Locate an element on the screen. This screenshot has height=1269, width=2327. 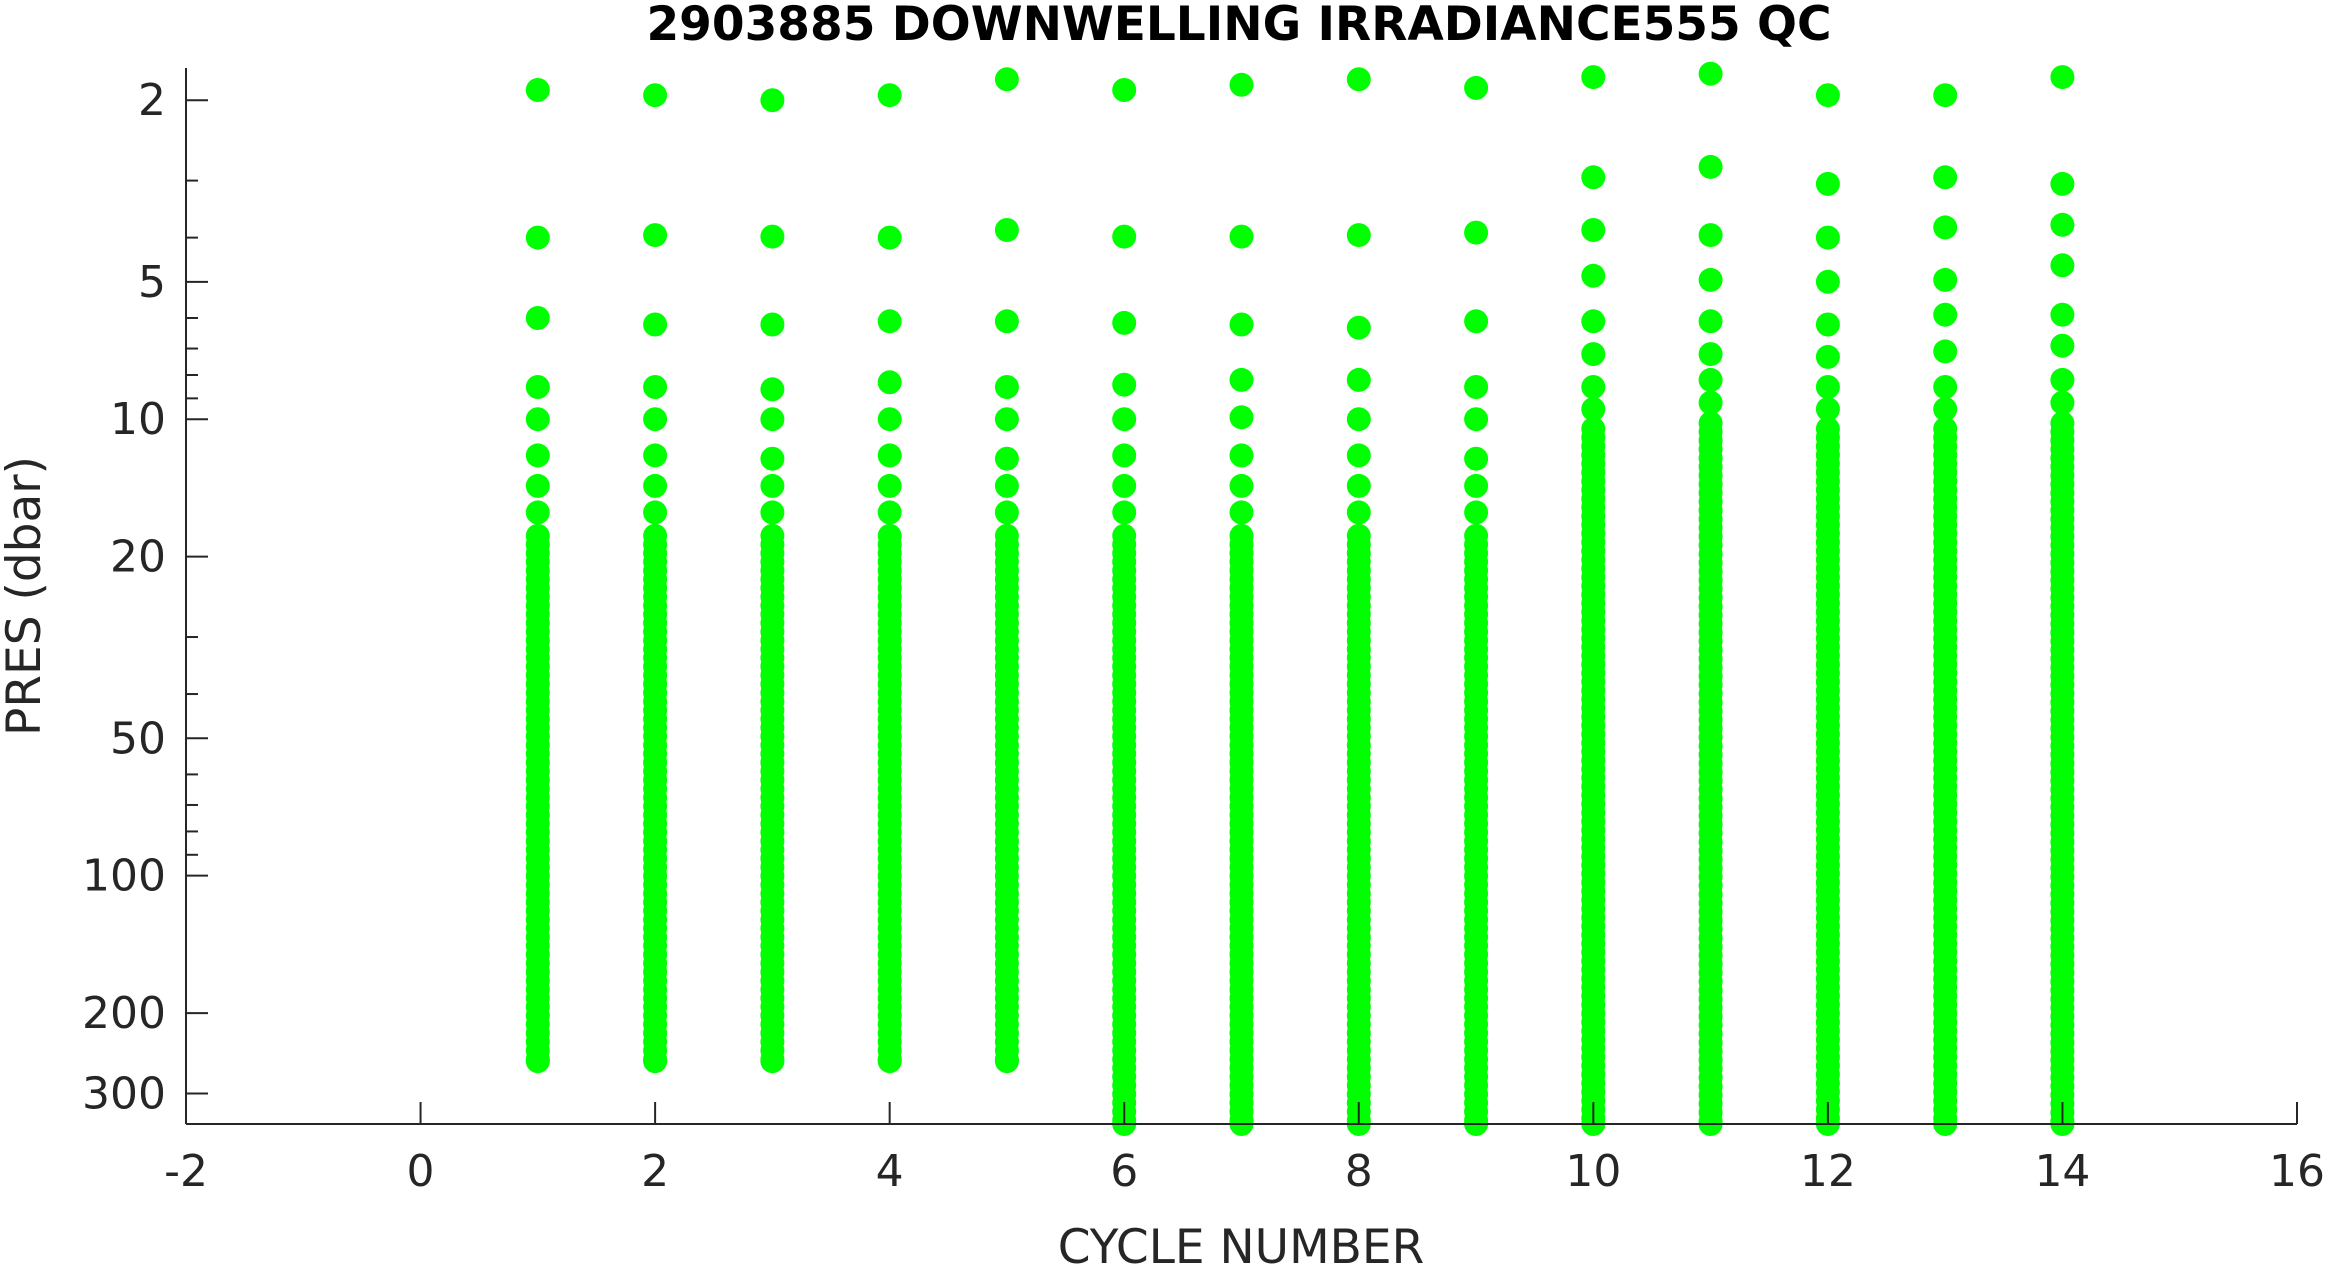
x-tick-label: 8 is located at coordinates (1359, 1171).